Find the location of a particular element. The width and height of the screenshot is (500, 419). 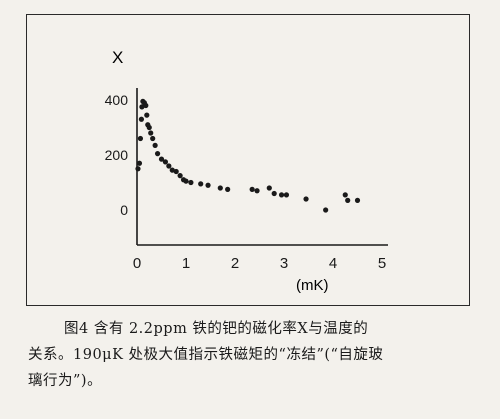

data-points is located at coordinates (248, 155).